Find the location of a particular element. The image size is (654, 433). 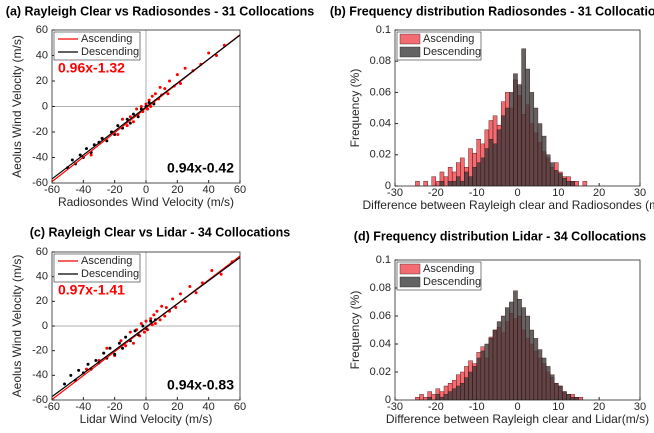

y-tick-label: -40 is located at coordinates (40, 375).